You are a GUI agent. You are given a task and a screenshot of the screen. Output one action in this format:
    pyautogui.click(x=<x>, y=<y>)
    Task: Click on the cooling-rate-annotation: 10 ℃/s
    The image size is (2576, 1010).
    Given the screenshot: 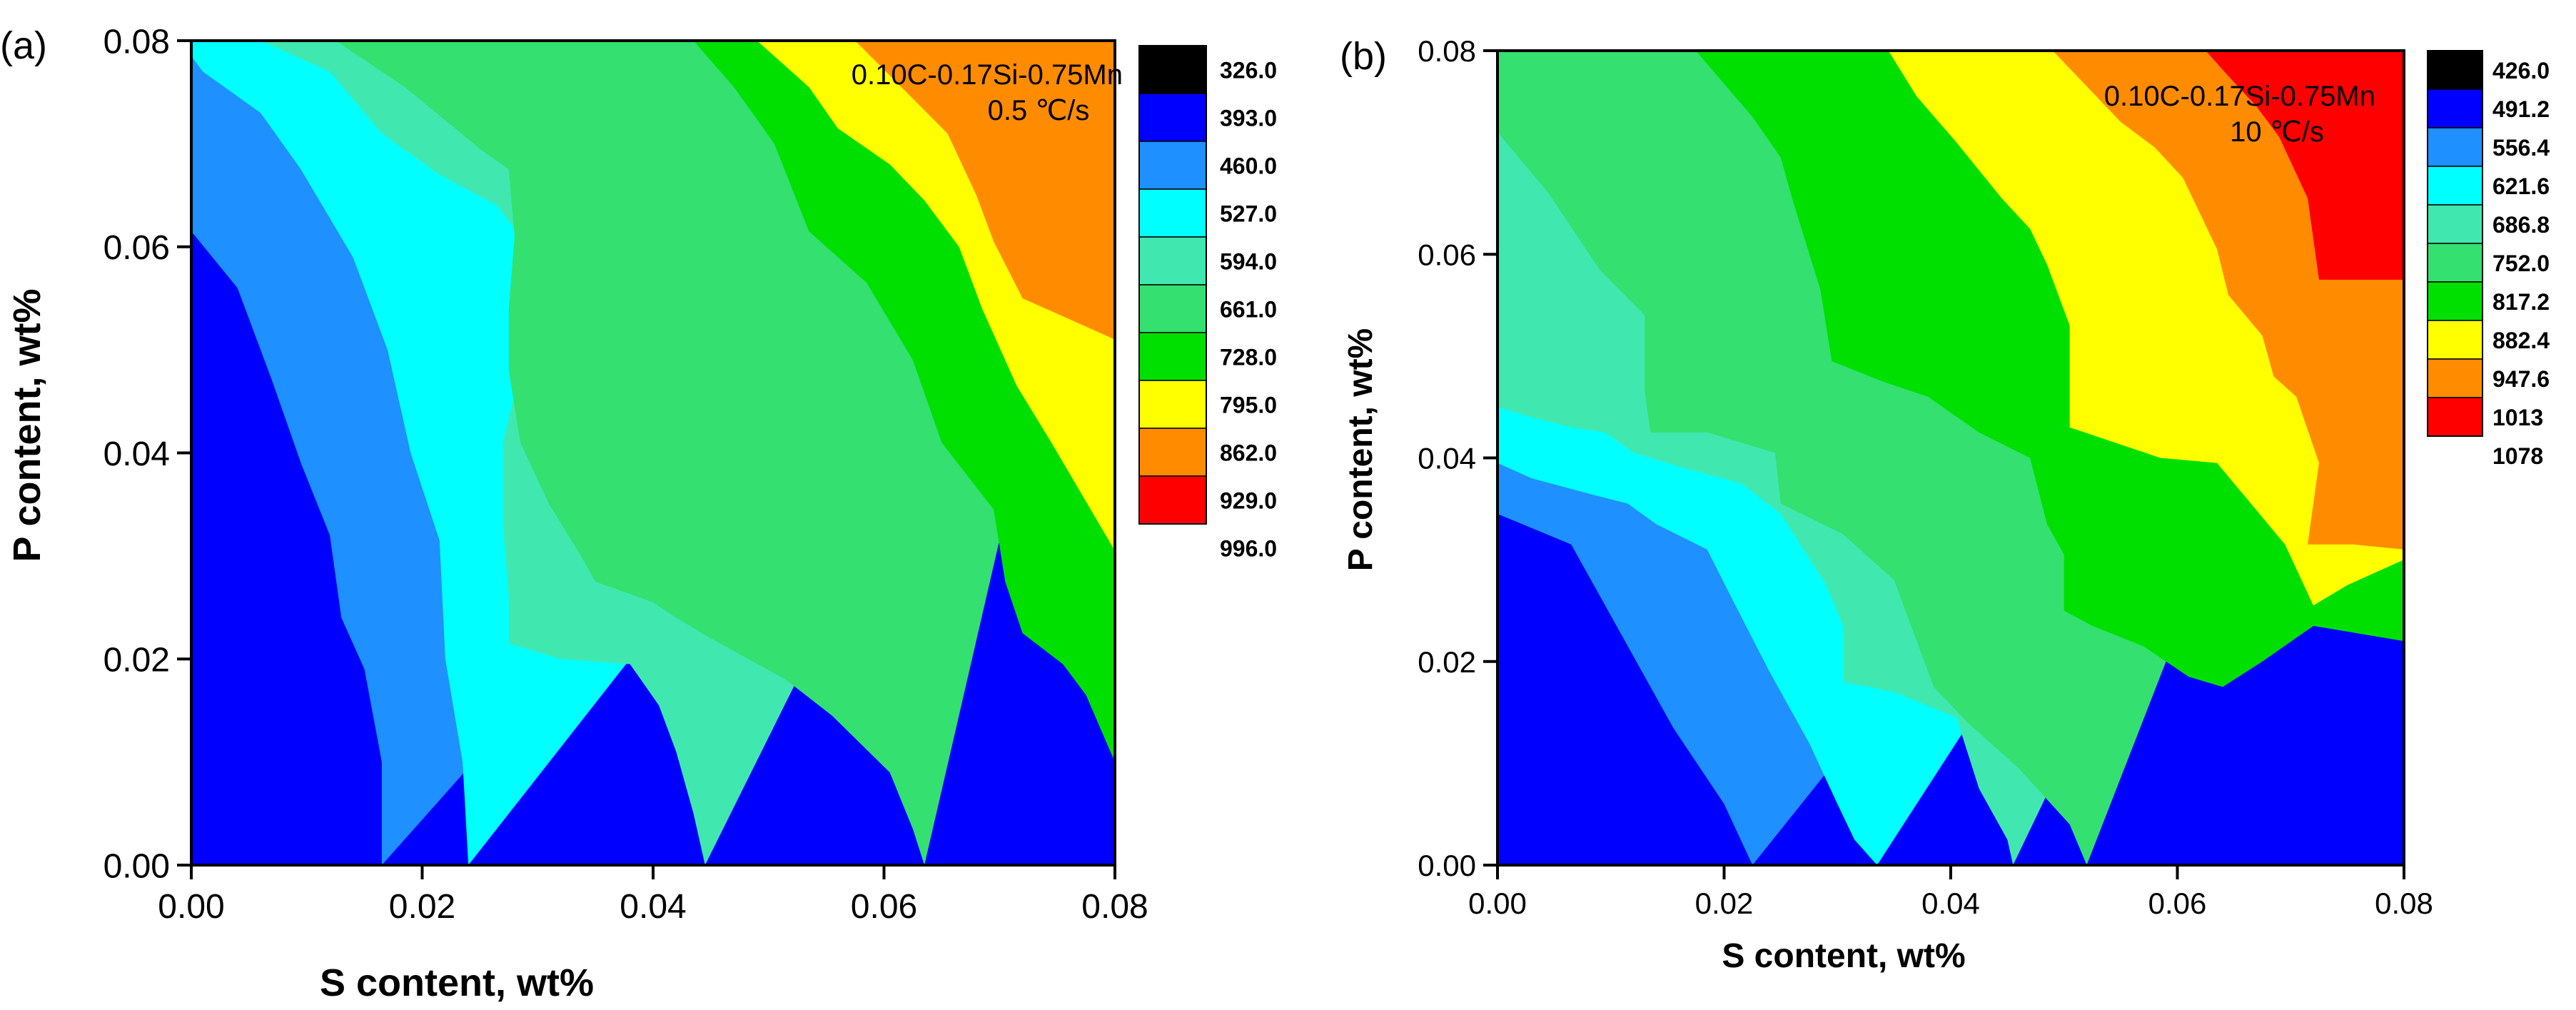 What is the action you would take?
    pyautogui.click(x=2277, y=132)
    